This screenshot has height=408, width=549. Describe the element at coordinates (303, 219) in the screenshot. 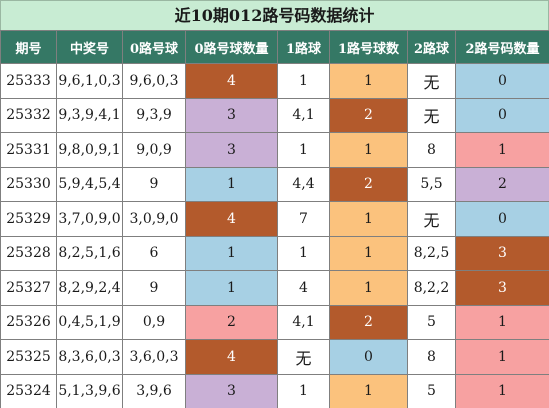

I see `r1-balls-cell: 7` at that location.